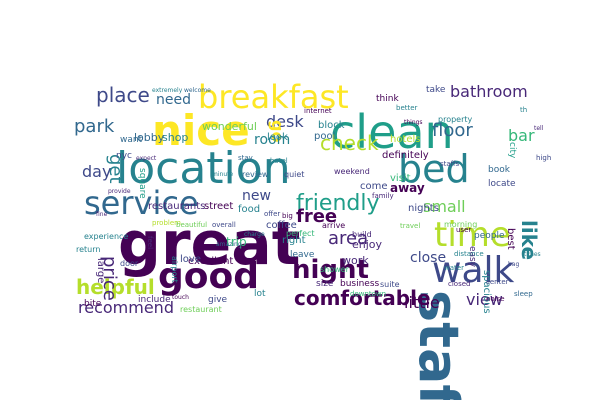 This screenshot has width=600, height=400. Describe the element at coordinates (174, 269) in the screenshot. I see `word-airport: airport` at that location.